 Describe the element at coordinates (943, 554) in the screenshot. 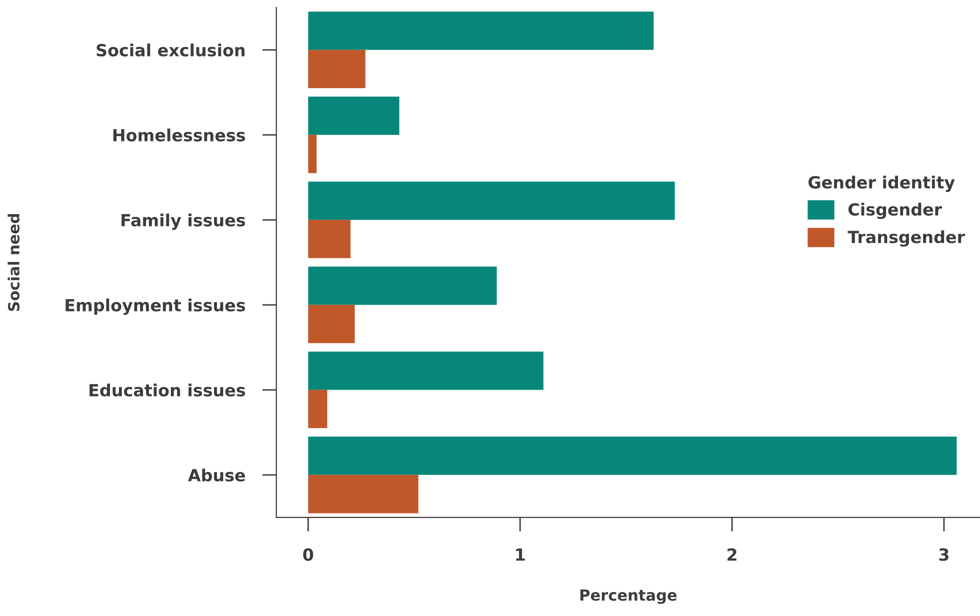

I see `x-tick-label: 3` at that location.